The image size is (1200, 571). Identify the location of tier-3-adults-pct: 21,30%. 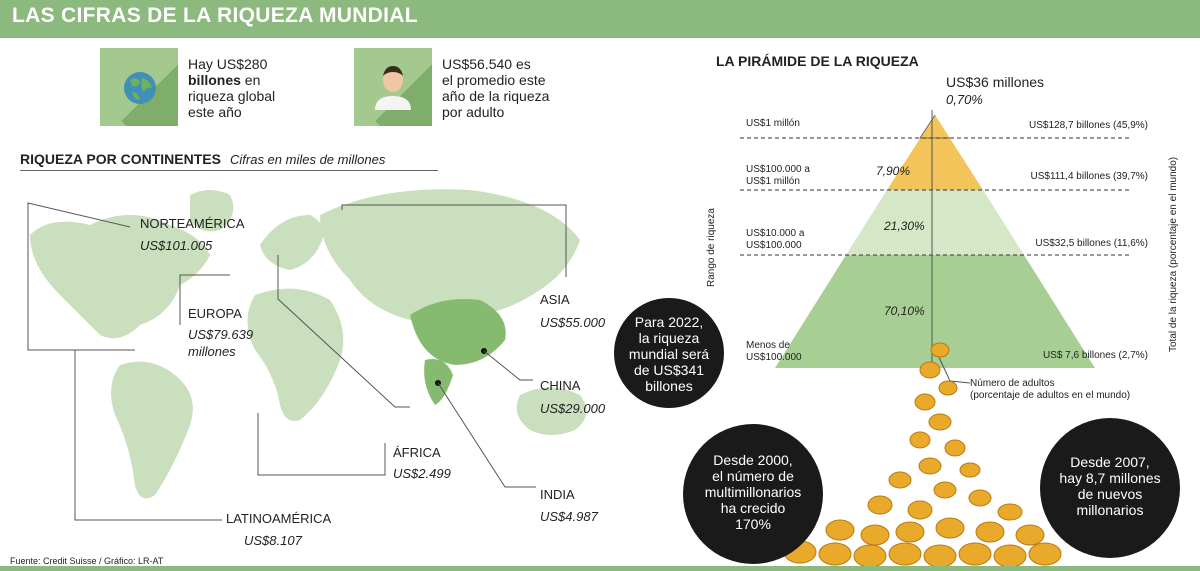
(904, 226).